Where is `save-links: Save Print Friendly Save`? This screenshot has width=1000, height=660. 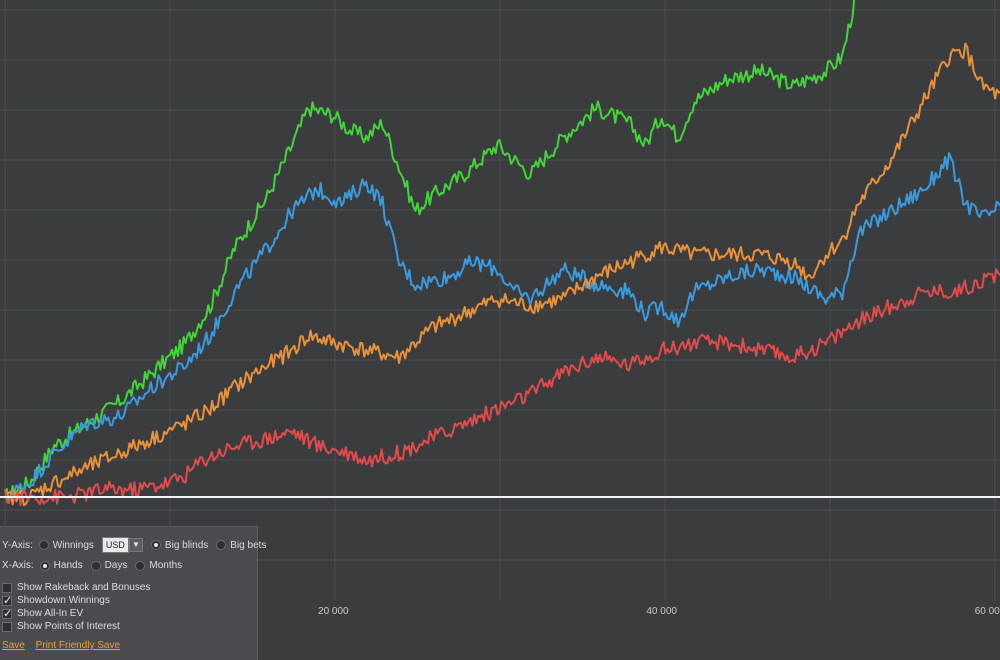
save-links: Save Print Friendly Save is located at coordinates (65, 645).